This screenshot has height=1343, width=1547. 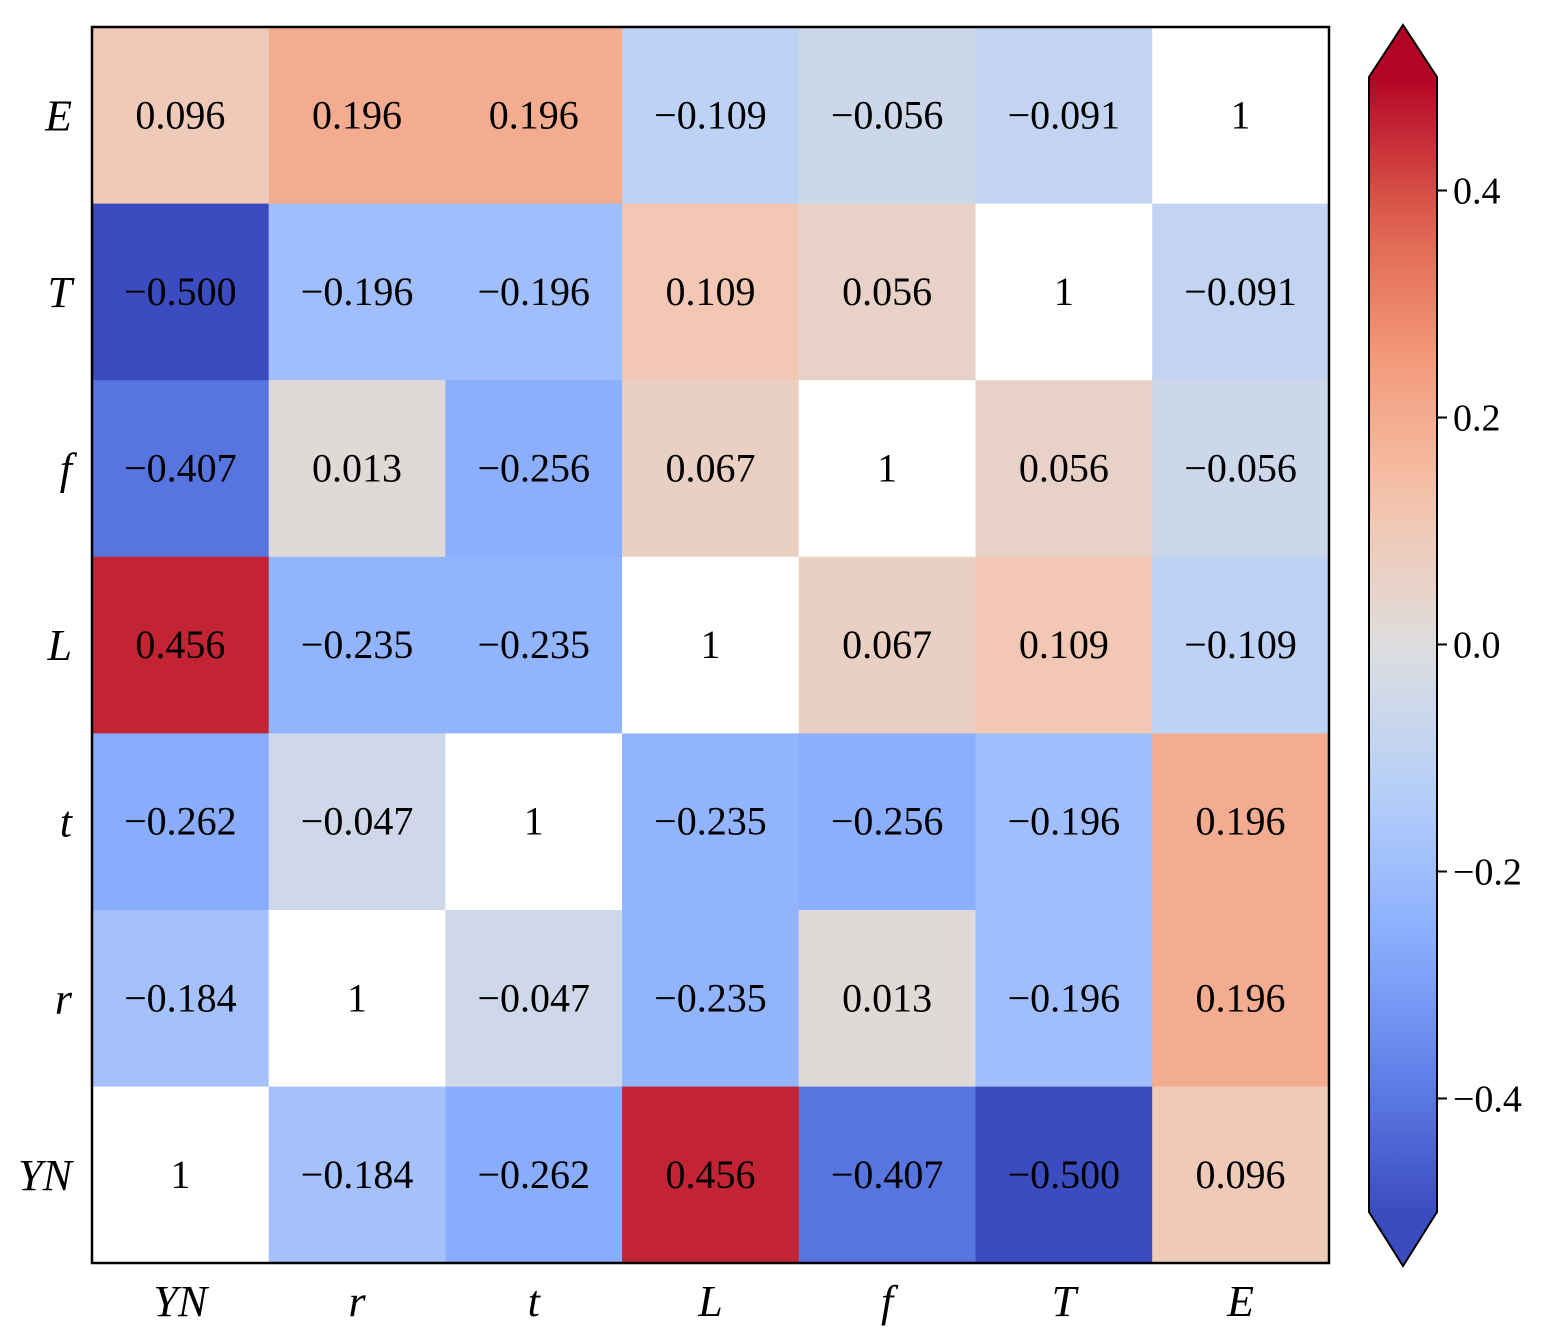 I want to click on colorbar-tick-label: 0.0, so click(x=1477, y=646).